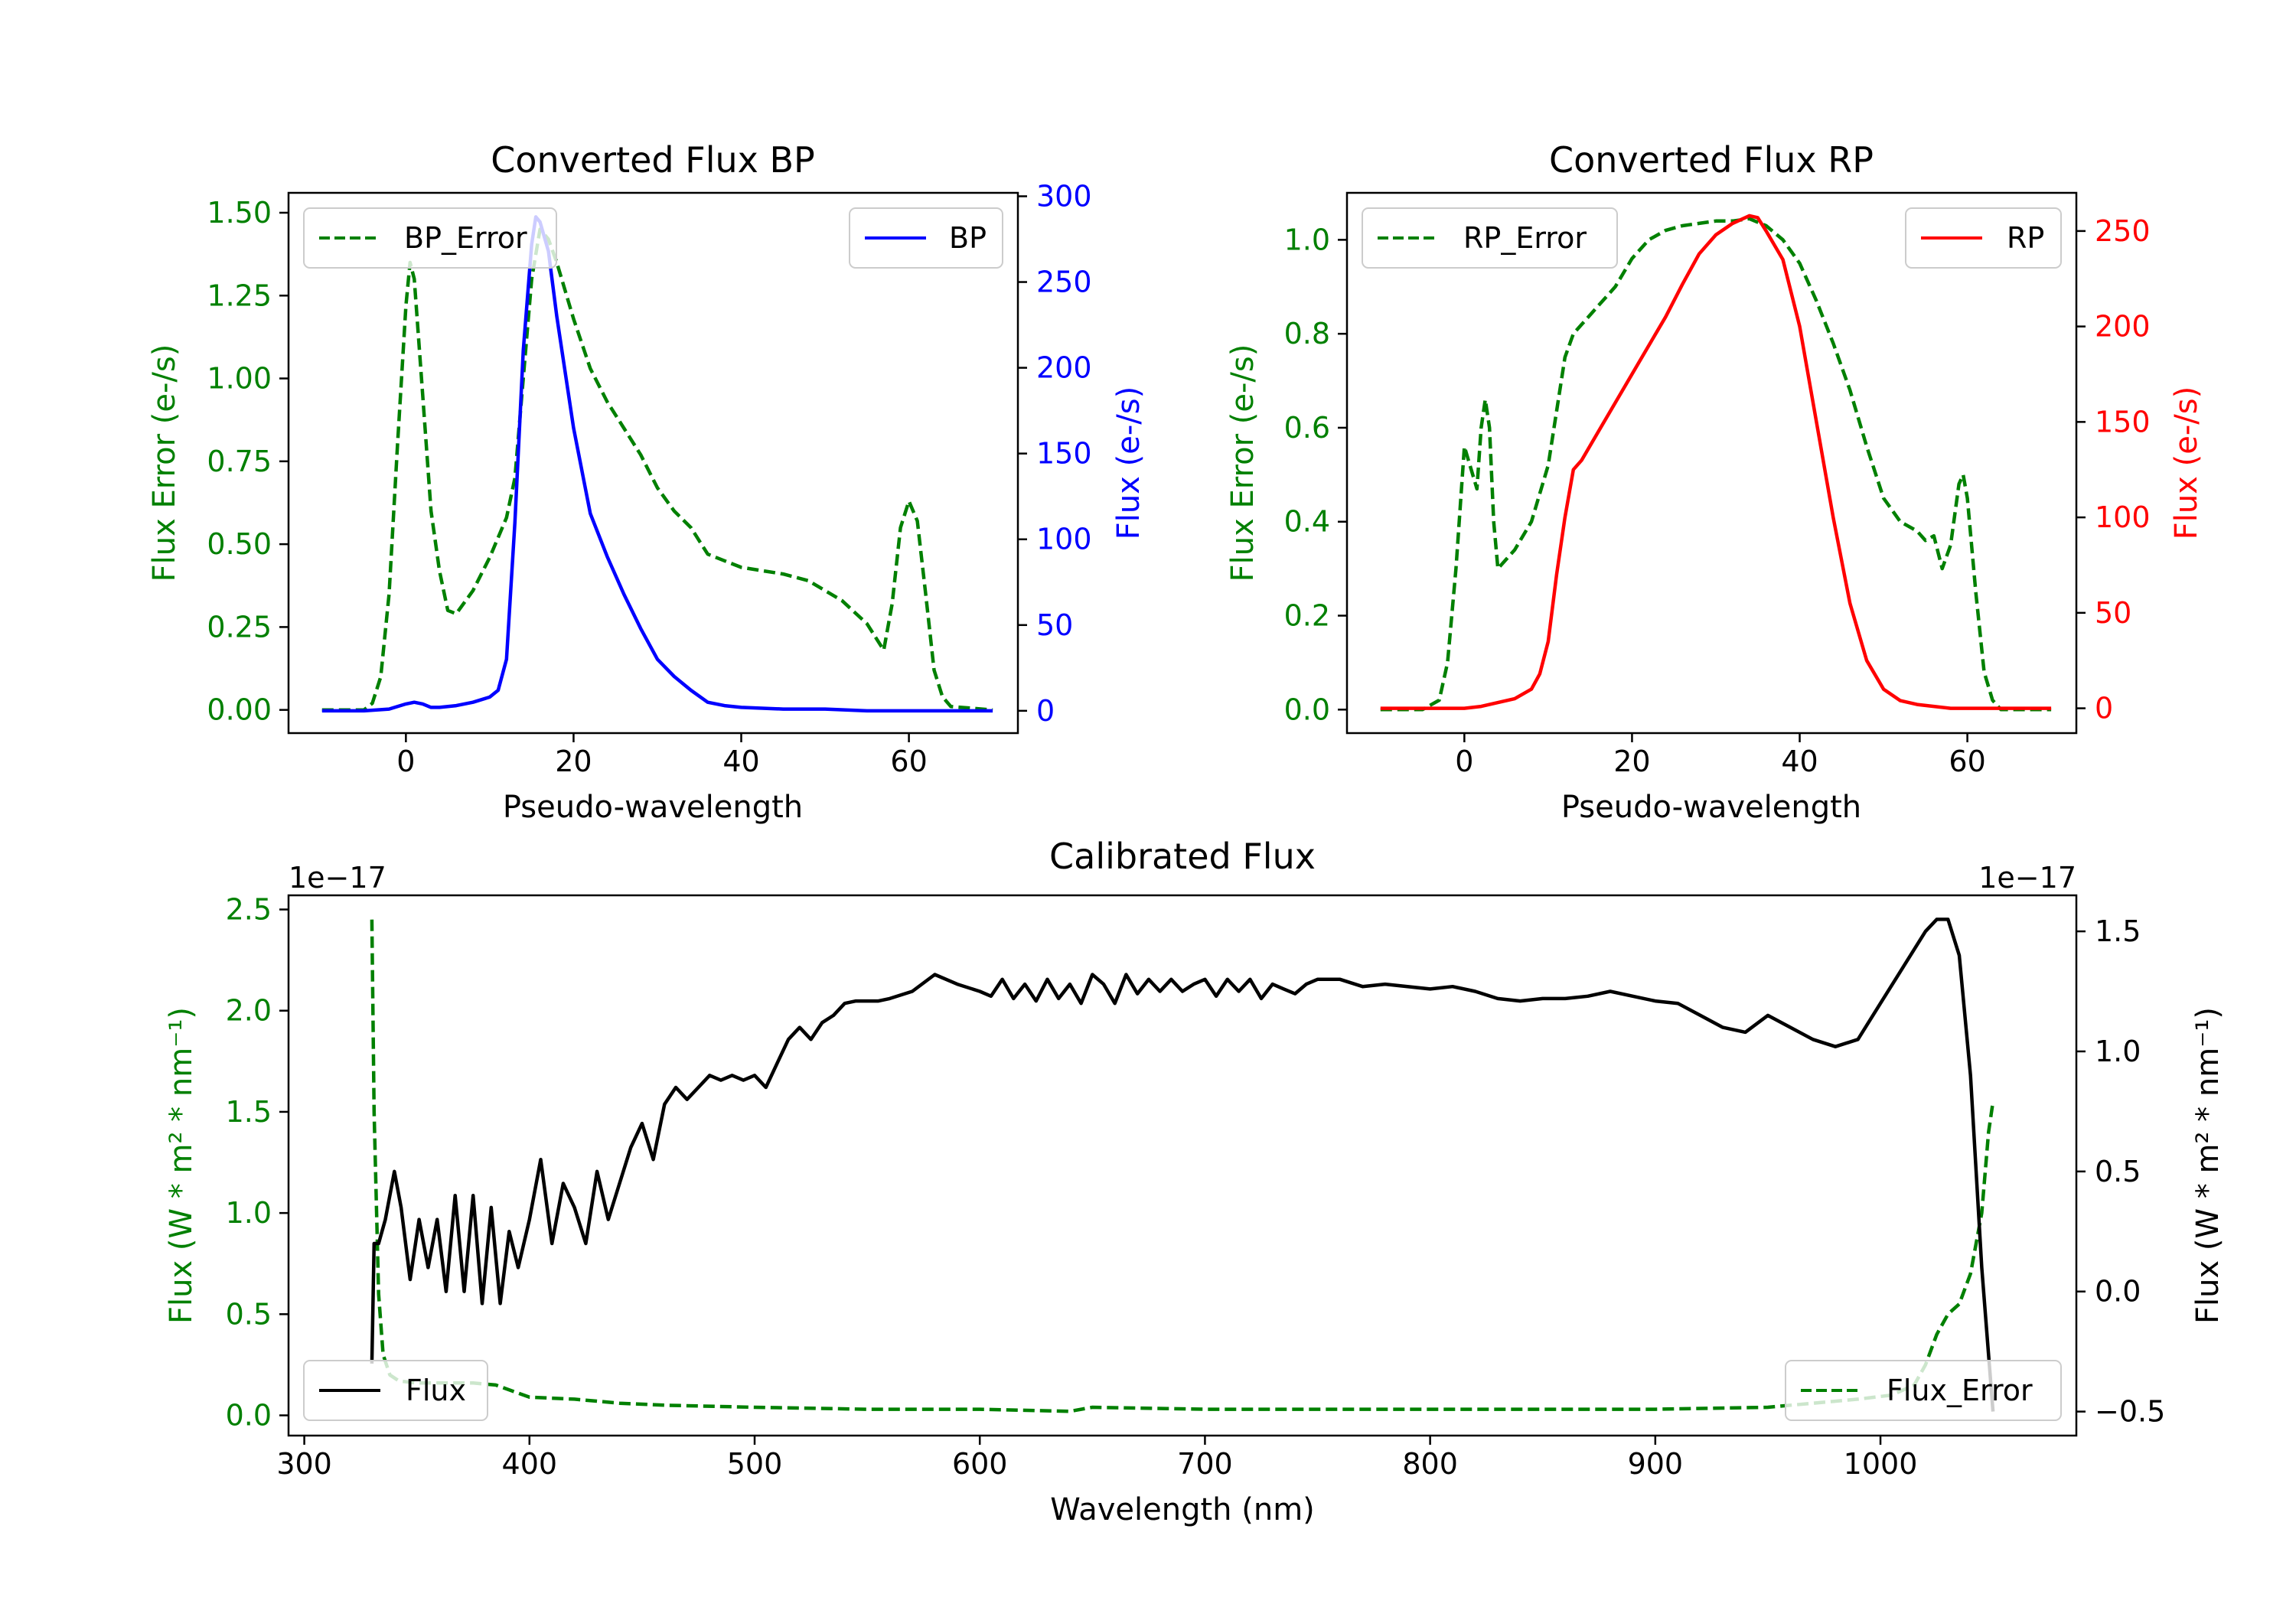 The image size is (2296, 1607). I want to click on chart-bp-series-bp, so click(657, 464).